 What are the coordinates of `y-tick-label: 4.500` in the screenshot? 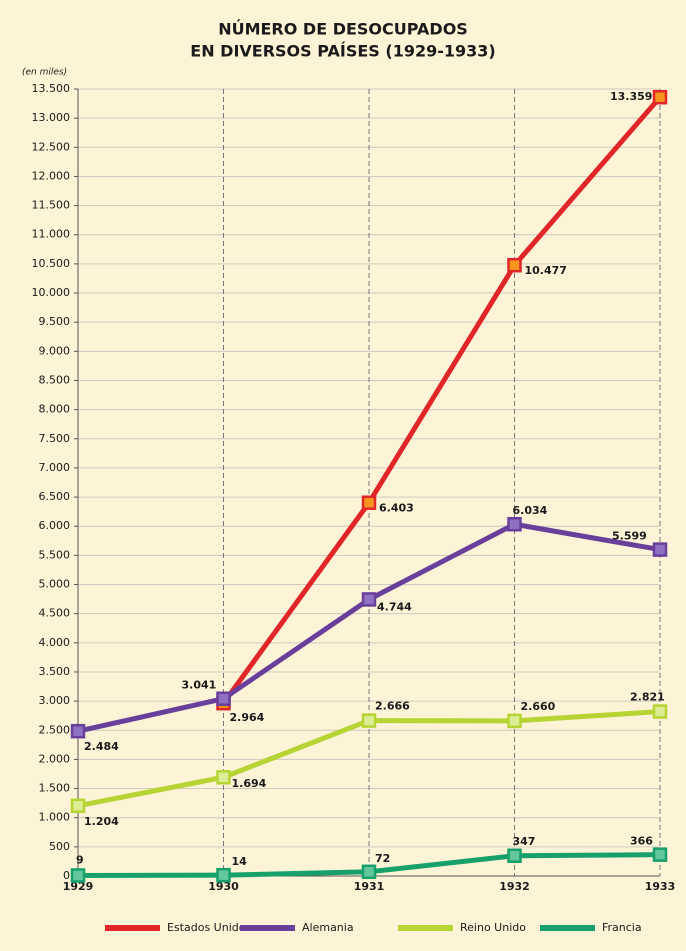 It's located at (55, 613).